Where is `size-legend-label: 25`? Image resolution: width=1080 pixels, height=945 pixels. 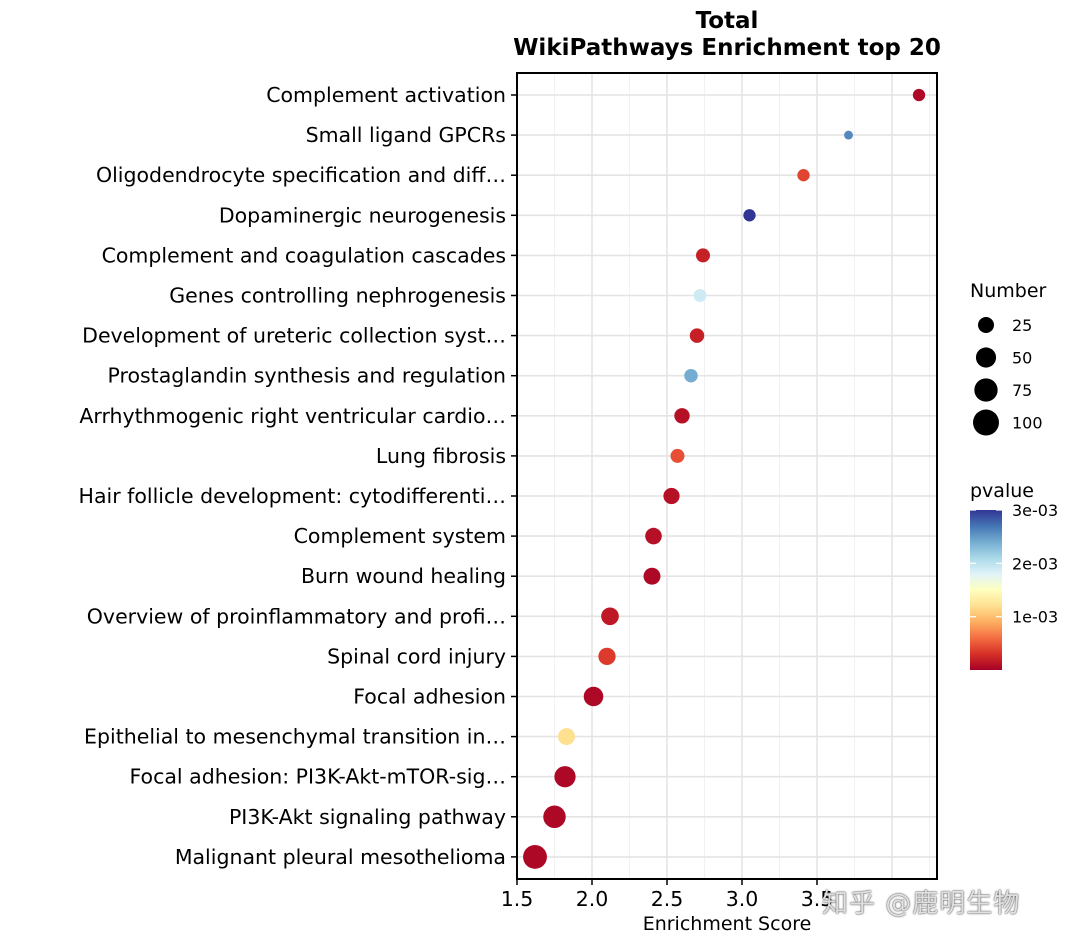
size-legend-label: 25 is located at coordinates (1022, 325).